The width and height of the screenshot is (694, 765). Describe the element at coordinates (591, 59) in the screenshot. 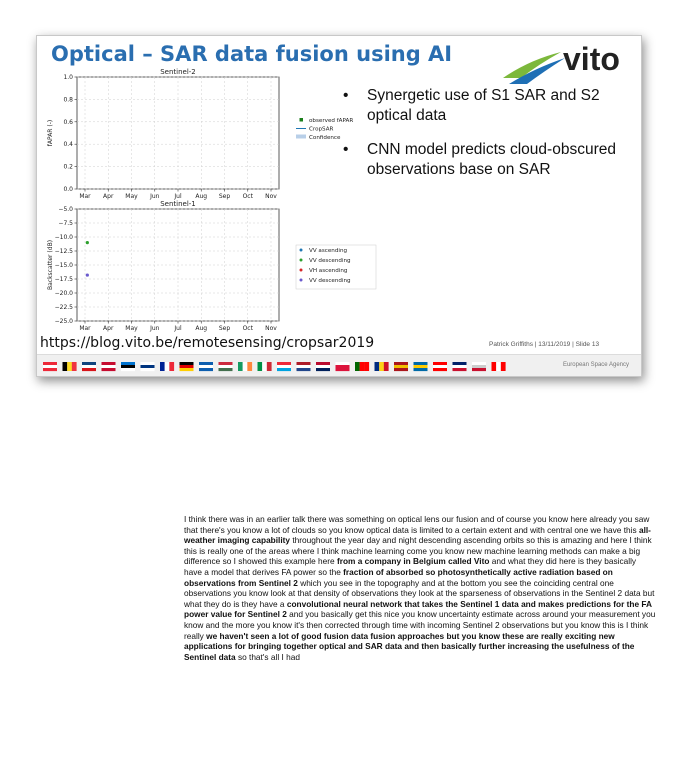

I see `logo-text: vito` at that location.